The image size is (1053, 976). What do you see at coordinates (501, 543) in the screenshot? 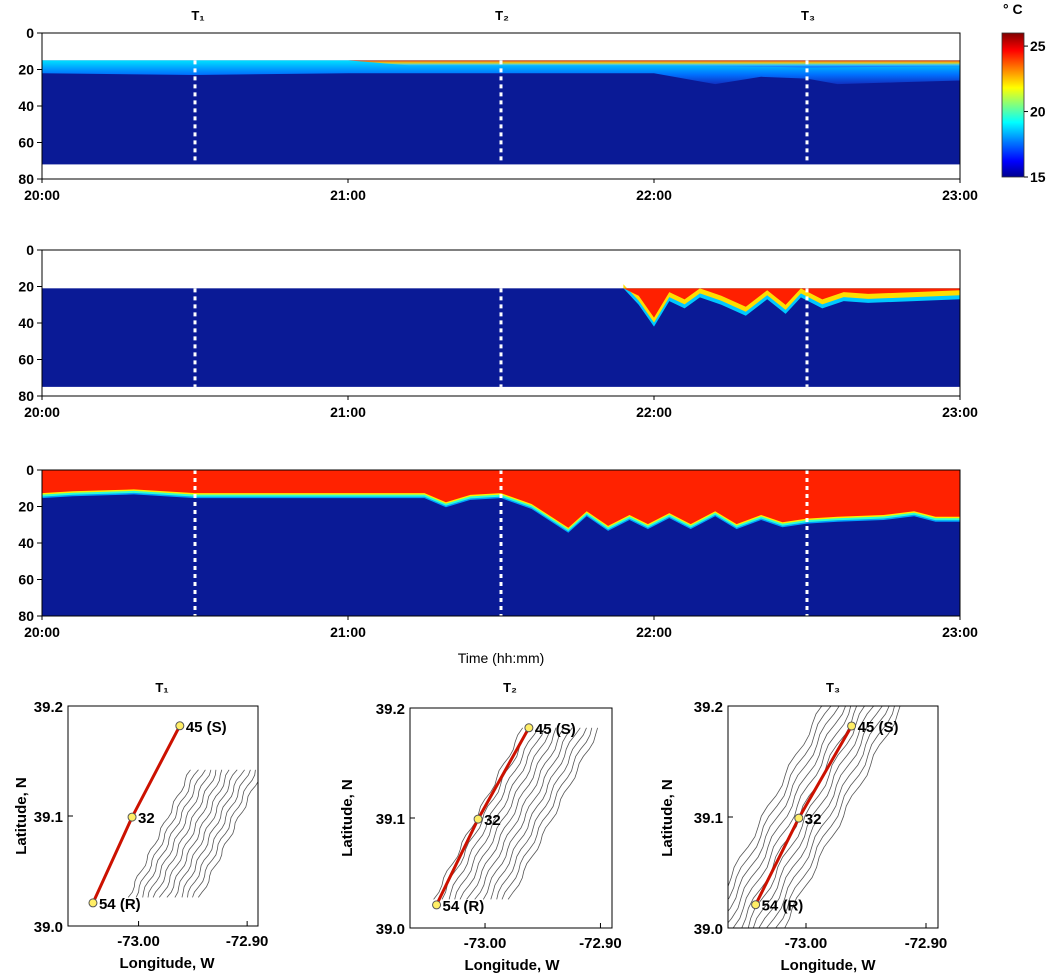
I see `transect-lines-bottom` at bounding box center [501, 543].